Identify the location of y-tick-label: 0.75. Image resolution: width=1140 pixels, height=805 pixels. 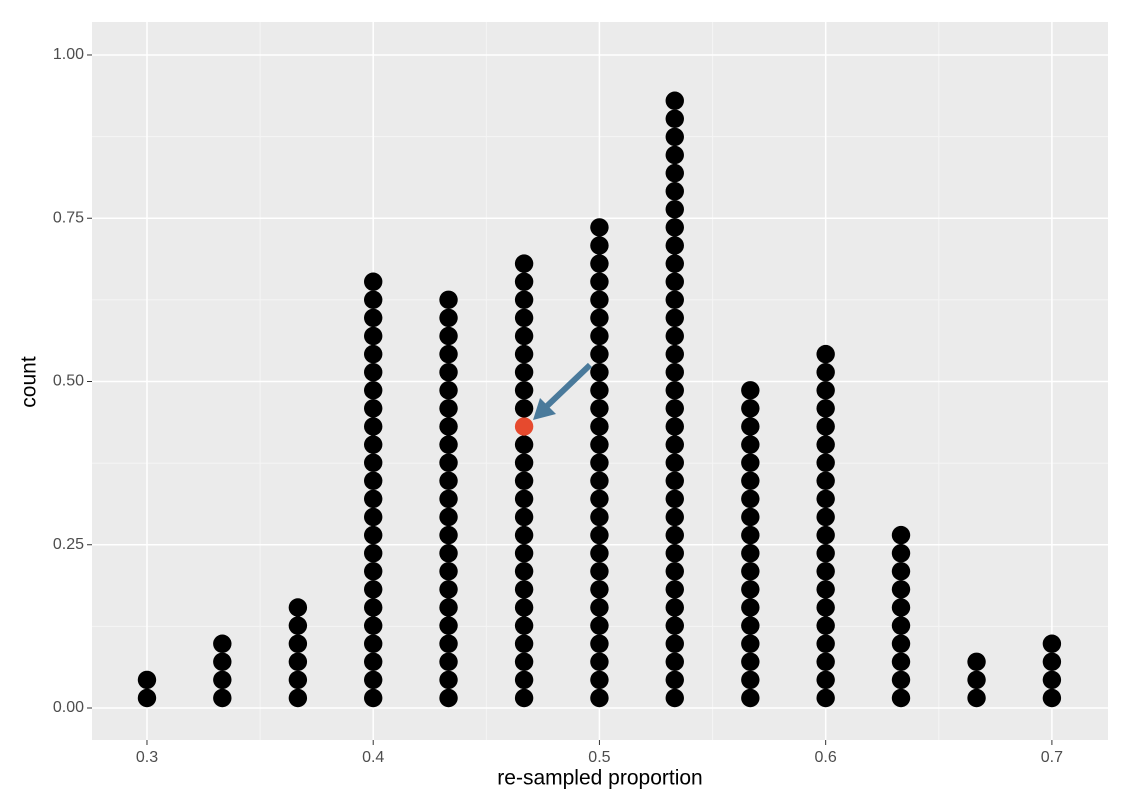
(68, 217).